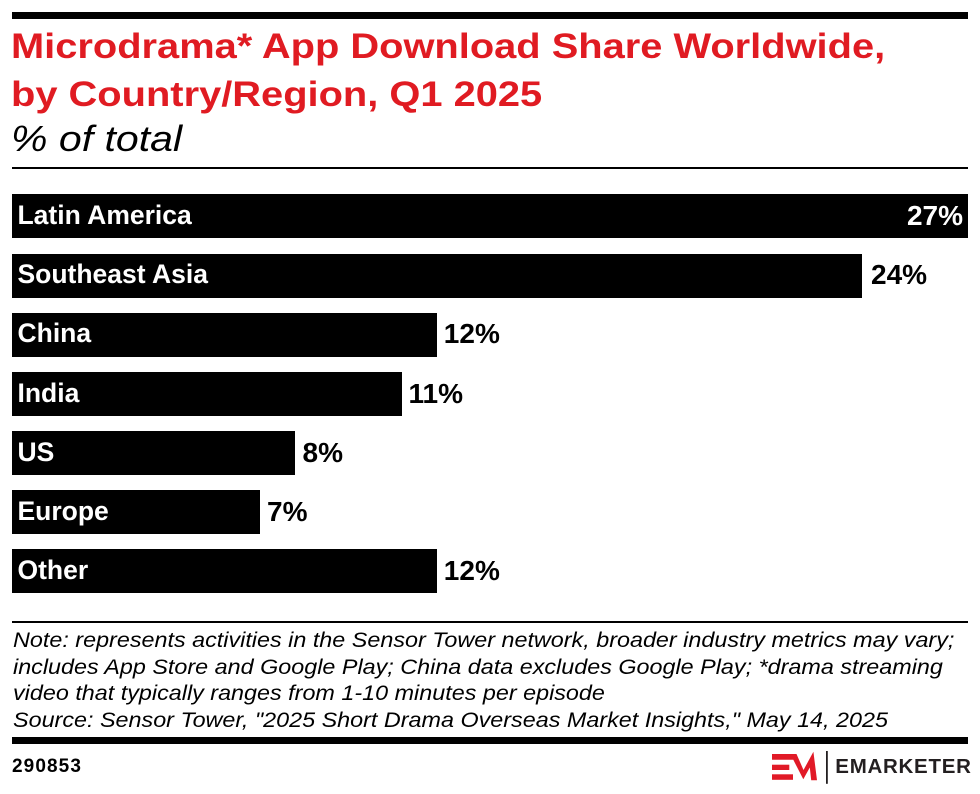 The height and width of the screenshot is (794, 980). I want to click on svg-text: EMARKETER, so click(903, 766).